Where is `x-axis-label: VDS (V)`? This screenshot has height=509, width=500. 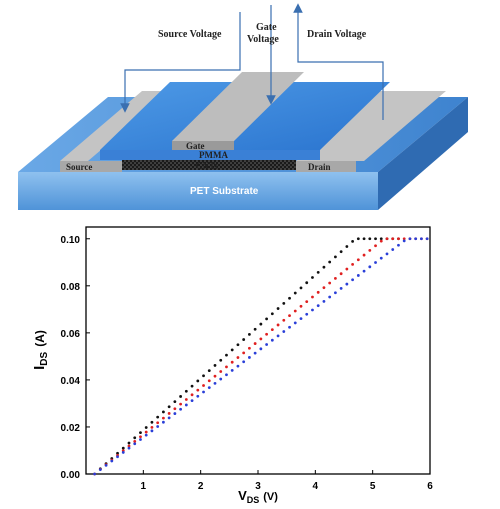 x-axis-label: VDS (V) is located at coordinates (258, 496).